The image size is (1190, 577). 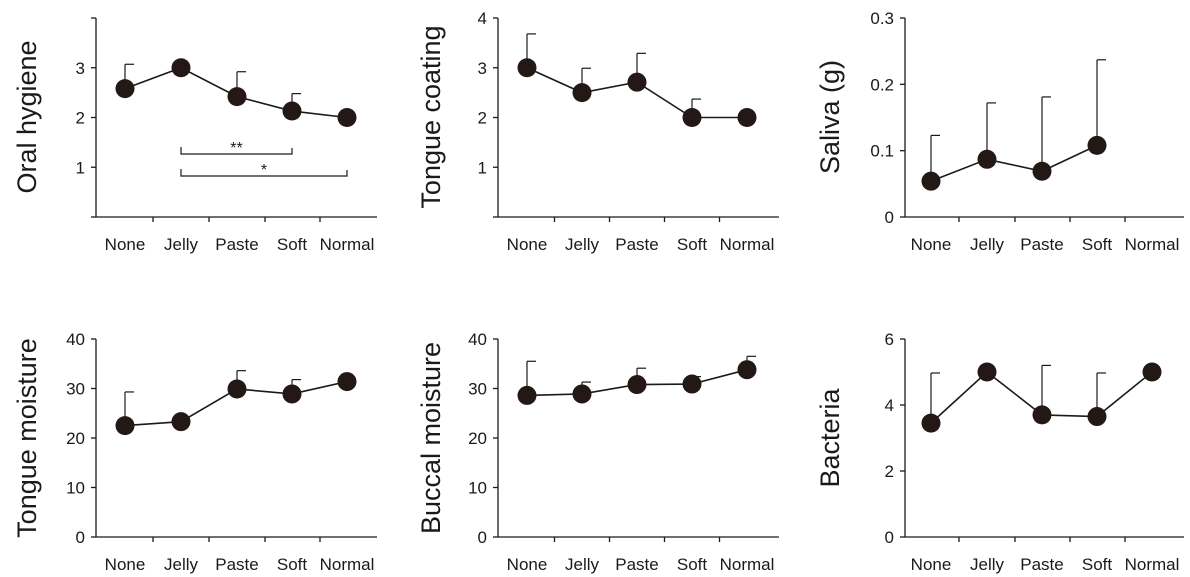 I want to click on panel-5-y-tick-label: 30, so click(x=477, y=389).